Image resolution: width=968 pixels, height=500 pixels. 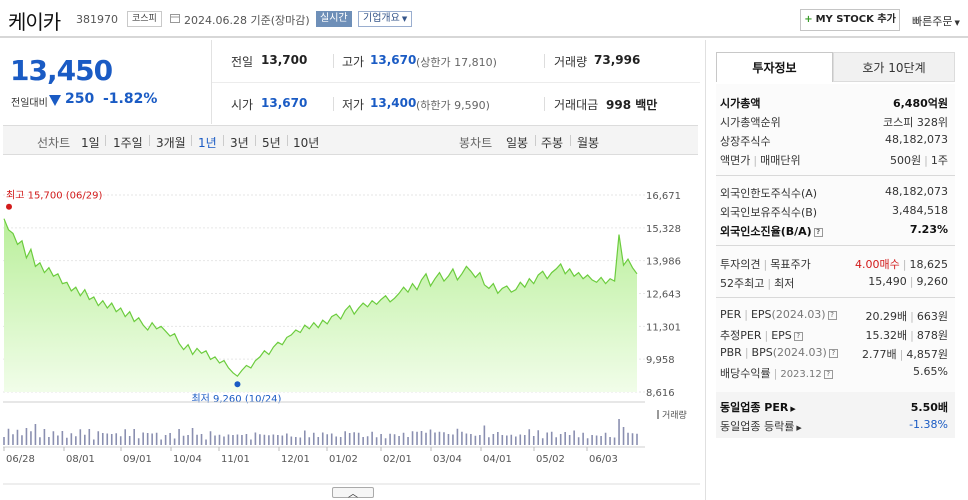 I want to click on tab-daily-candle: 일봉, so click(x=517, y=143).